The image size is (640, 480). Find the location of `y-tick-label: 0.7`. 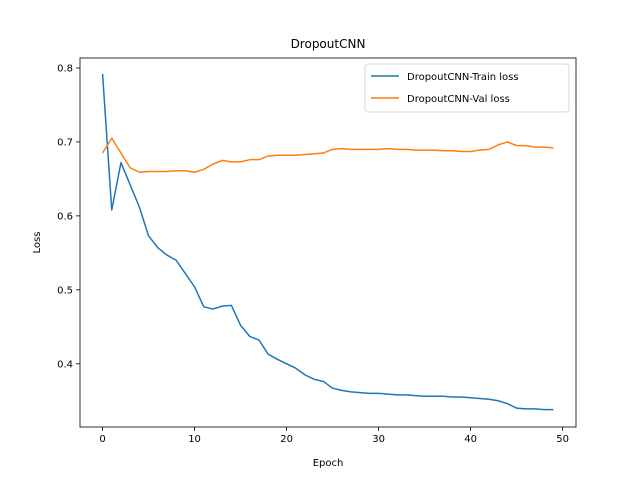

y-tick-label: 0.7 is located at coordinates (65, 142).